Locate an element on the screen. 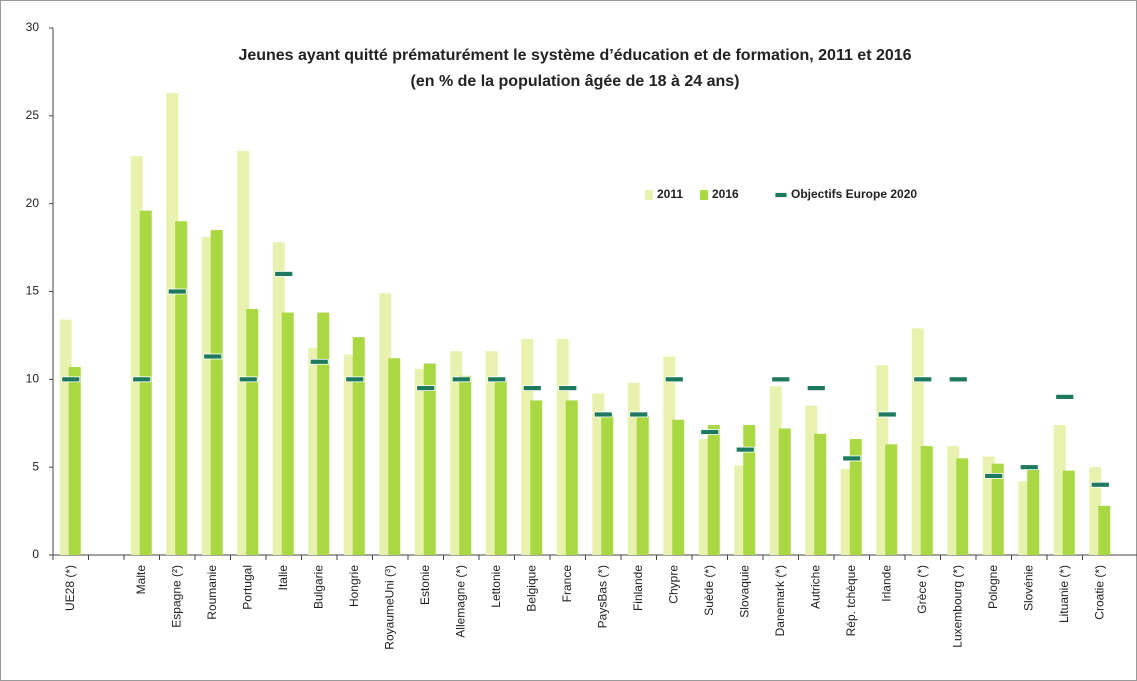 The height and width of the screenshot is (681, 1137). y-tick-label: 15 is located at coordinates (33, 291).